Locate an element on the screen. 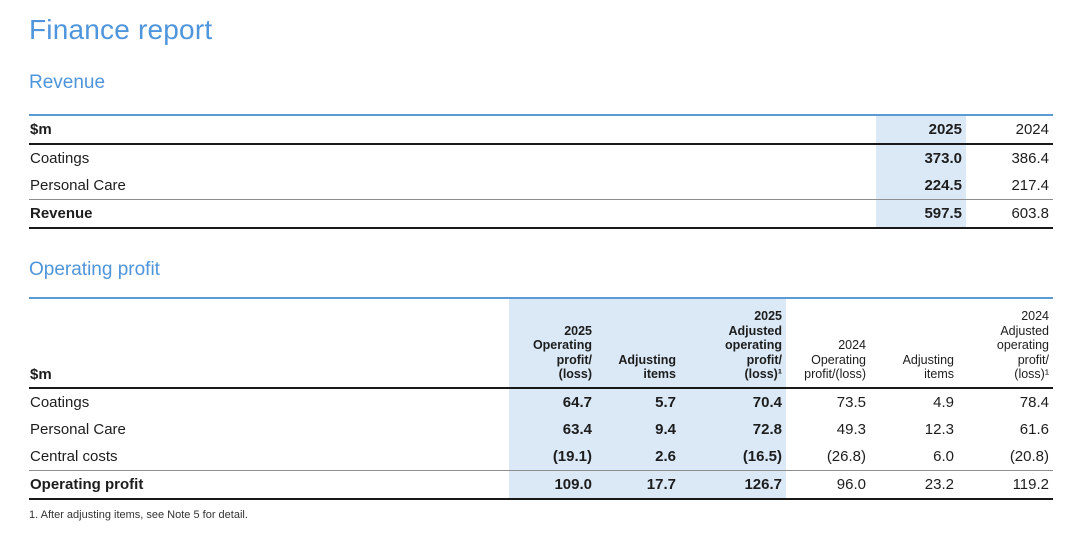 Image resolution: width=1080 pixels, height=537 pixels. cell-value: 17.7 is located at coordinates (638, 484).